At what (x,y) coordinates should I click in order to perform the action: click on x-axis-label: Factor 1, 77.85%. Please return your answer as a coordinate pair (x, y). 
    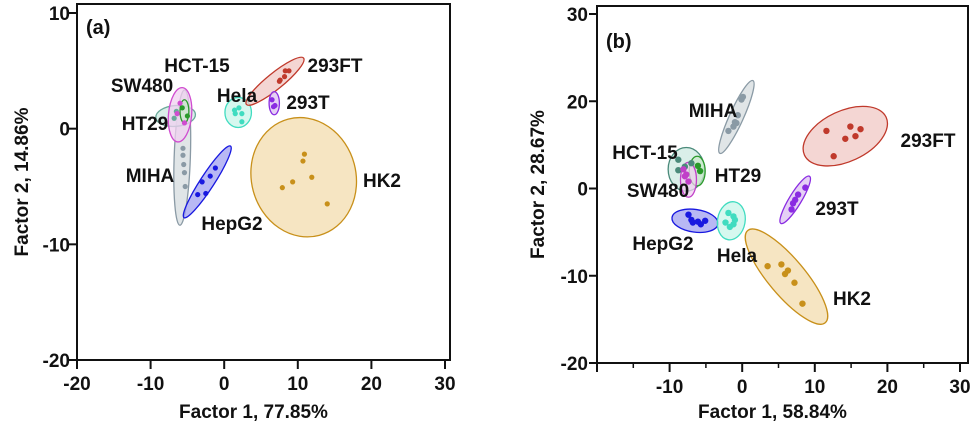
    Looking at the image, I should click on (253, 412).